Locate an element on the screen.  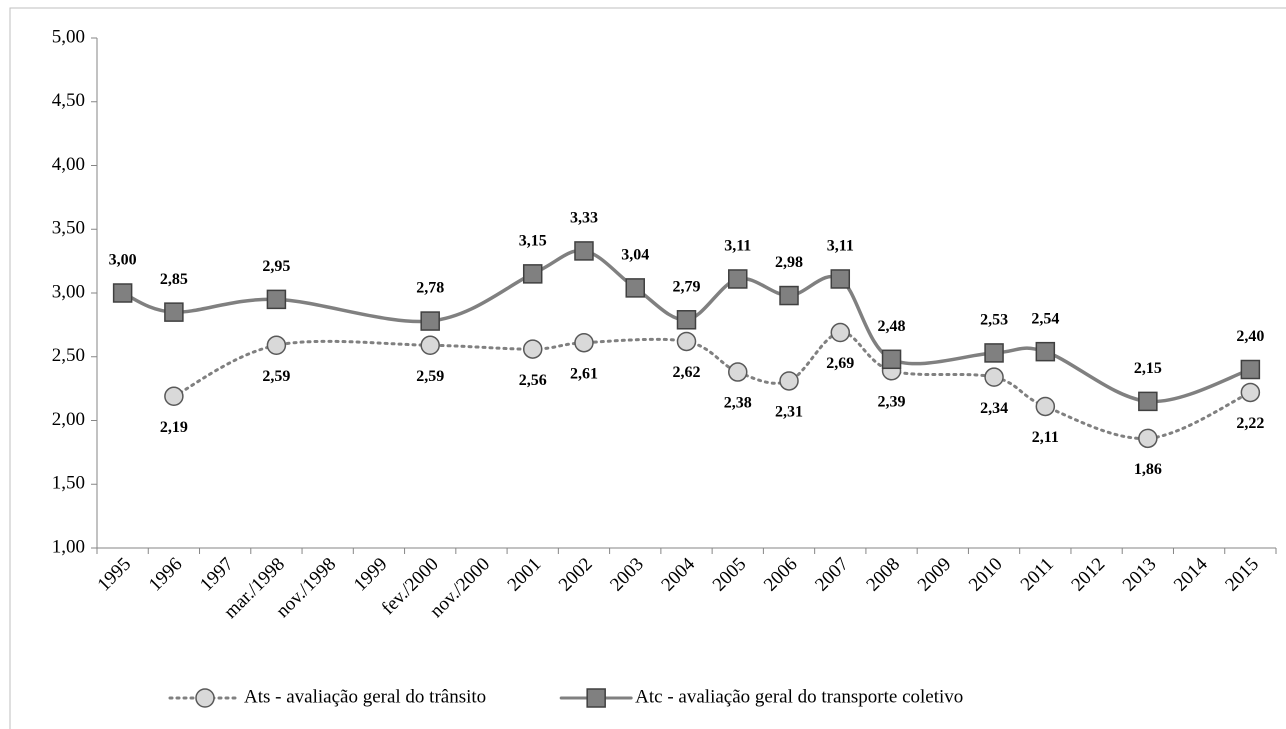
data-label: 2,61 is located at coordinates (584, 373).